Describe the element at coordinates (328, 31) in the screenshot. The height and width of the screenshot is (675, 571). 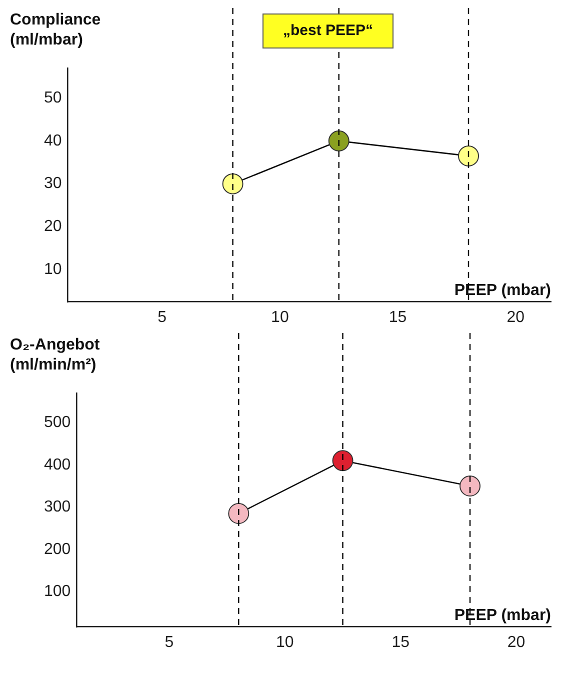
I see `chart-title: „best PEEP“` at that location.